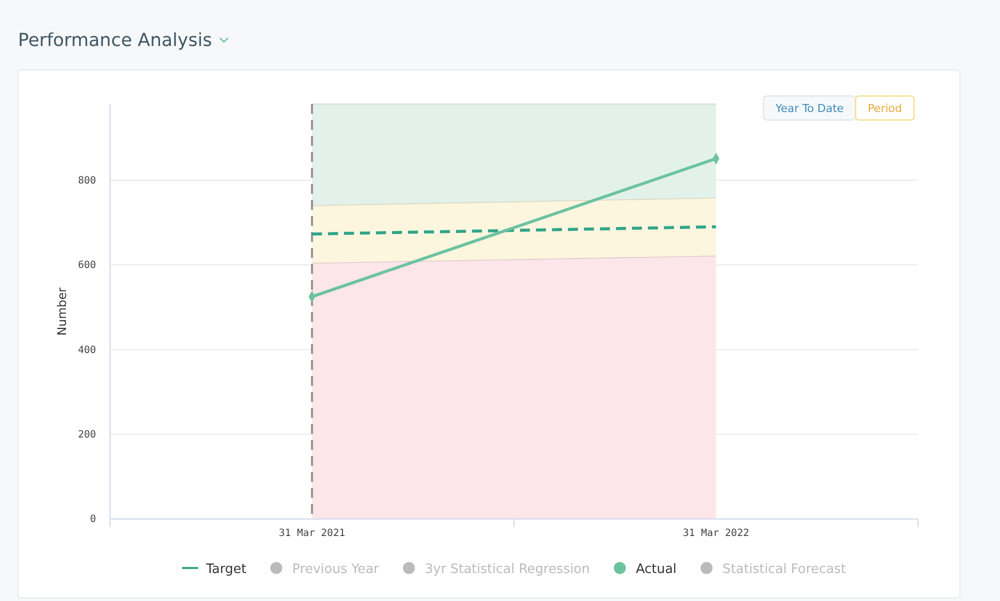 The image size is (1000, 601). I want to click on legend-label: 3yr Statistical Regression, so click(507, 569).